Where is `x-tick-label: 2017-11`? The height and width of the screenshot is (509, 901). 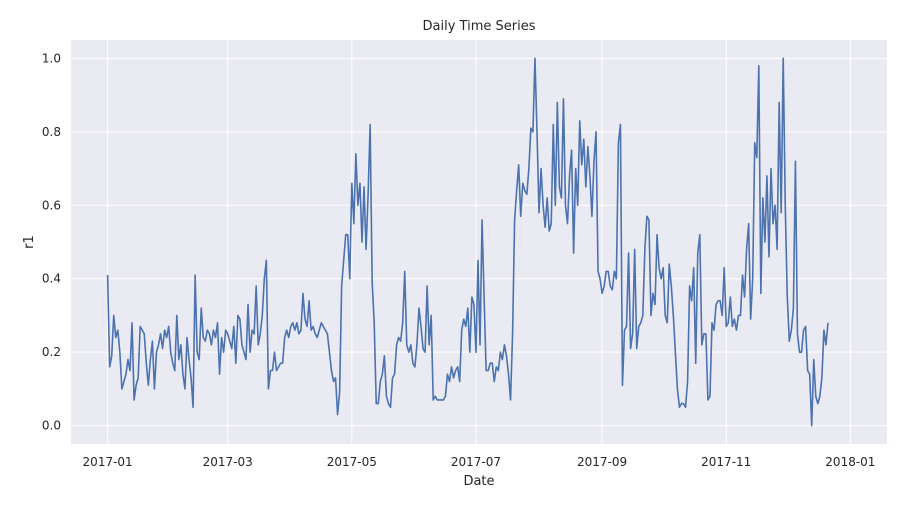 x-tick-label: 2017-11 is located at coordinates (726, 462).